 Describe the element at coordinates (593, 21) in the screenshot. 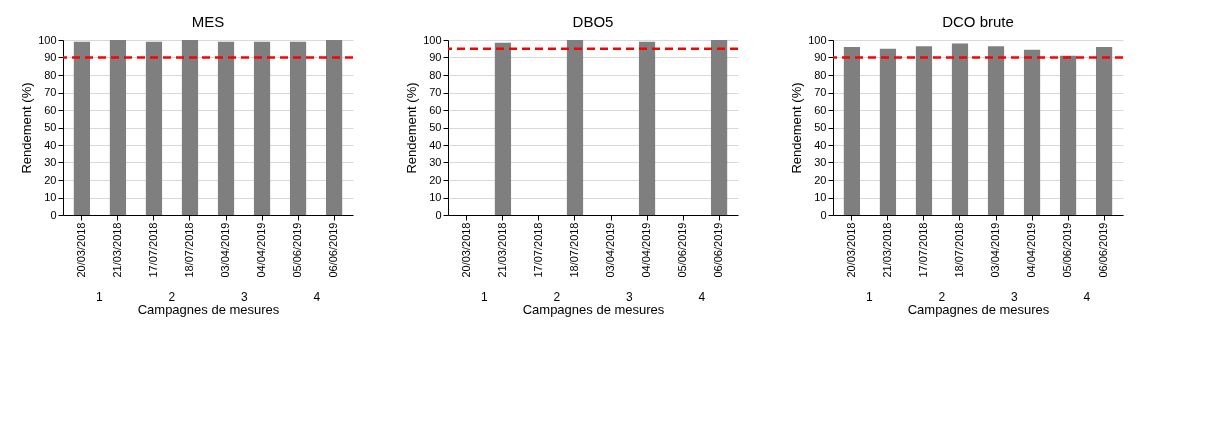

I see `chart-title: DBO5` at that location.